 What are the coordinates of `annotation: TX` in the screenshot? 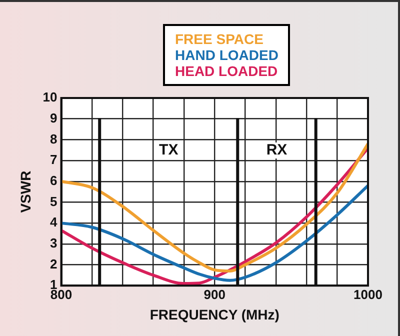 It's located at (168, 150).